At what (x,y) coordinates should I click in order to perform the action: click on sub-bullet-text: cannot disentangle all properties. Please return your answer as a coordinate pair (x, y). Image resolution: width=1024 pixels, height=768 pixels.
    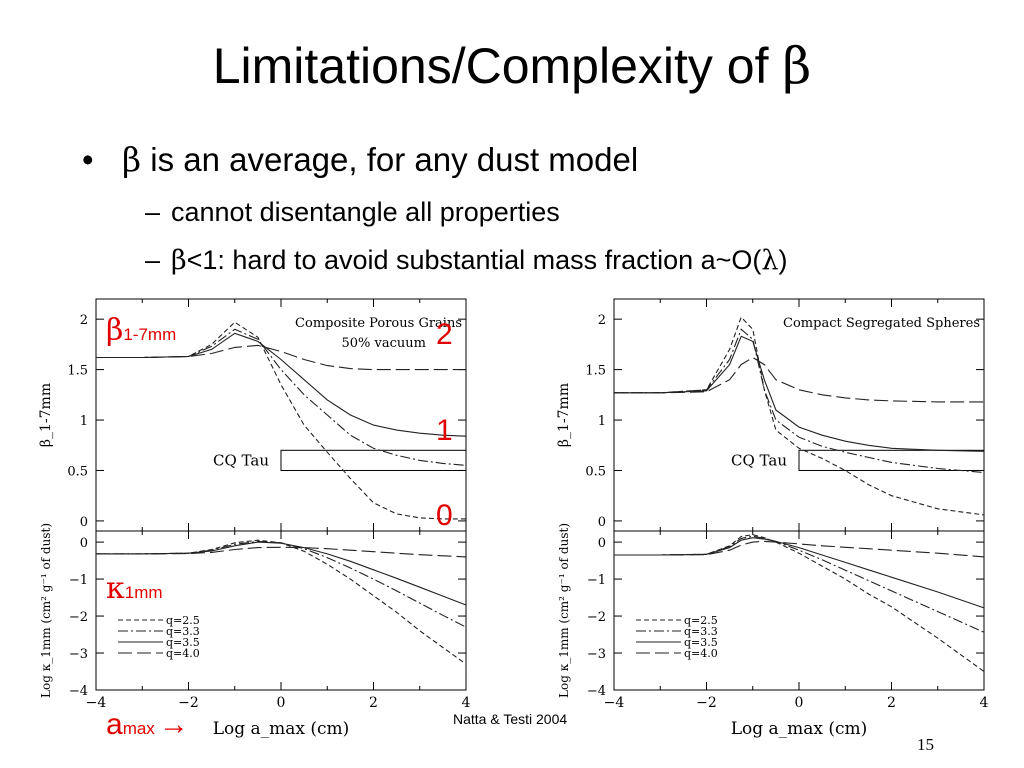
    Looking at the image, I should click on (365, 212).